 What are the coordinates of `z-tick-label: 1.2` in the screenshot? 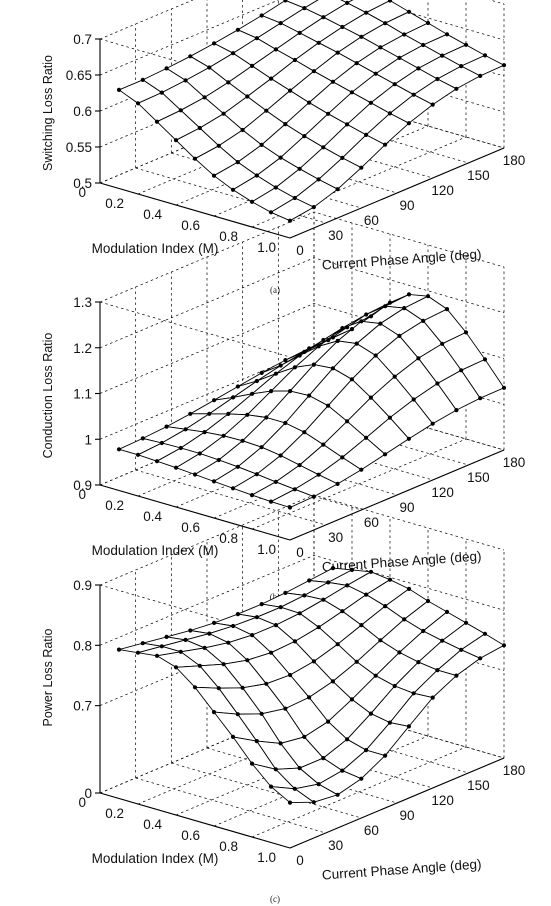 It's located at (82, 348).